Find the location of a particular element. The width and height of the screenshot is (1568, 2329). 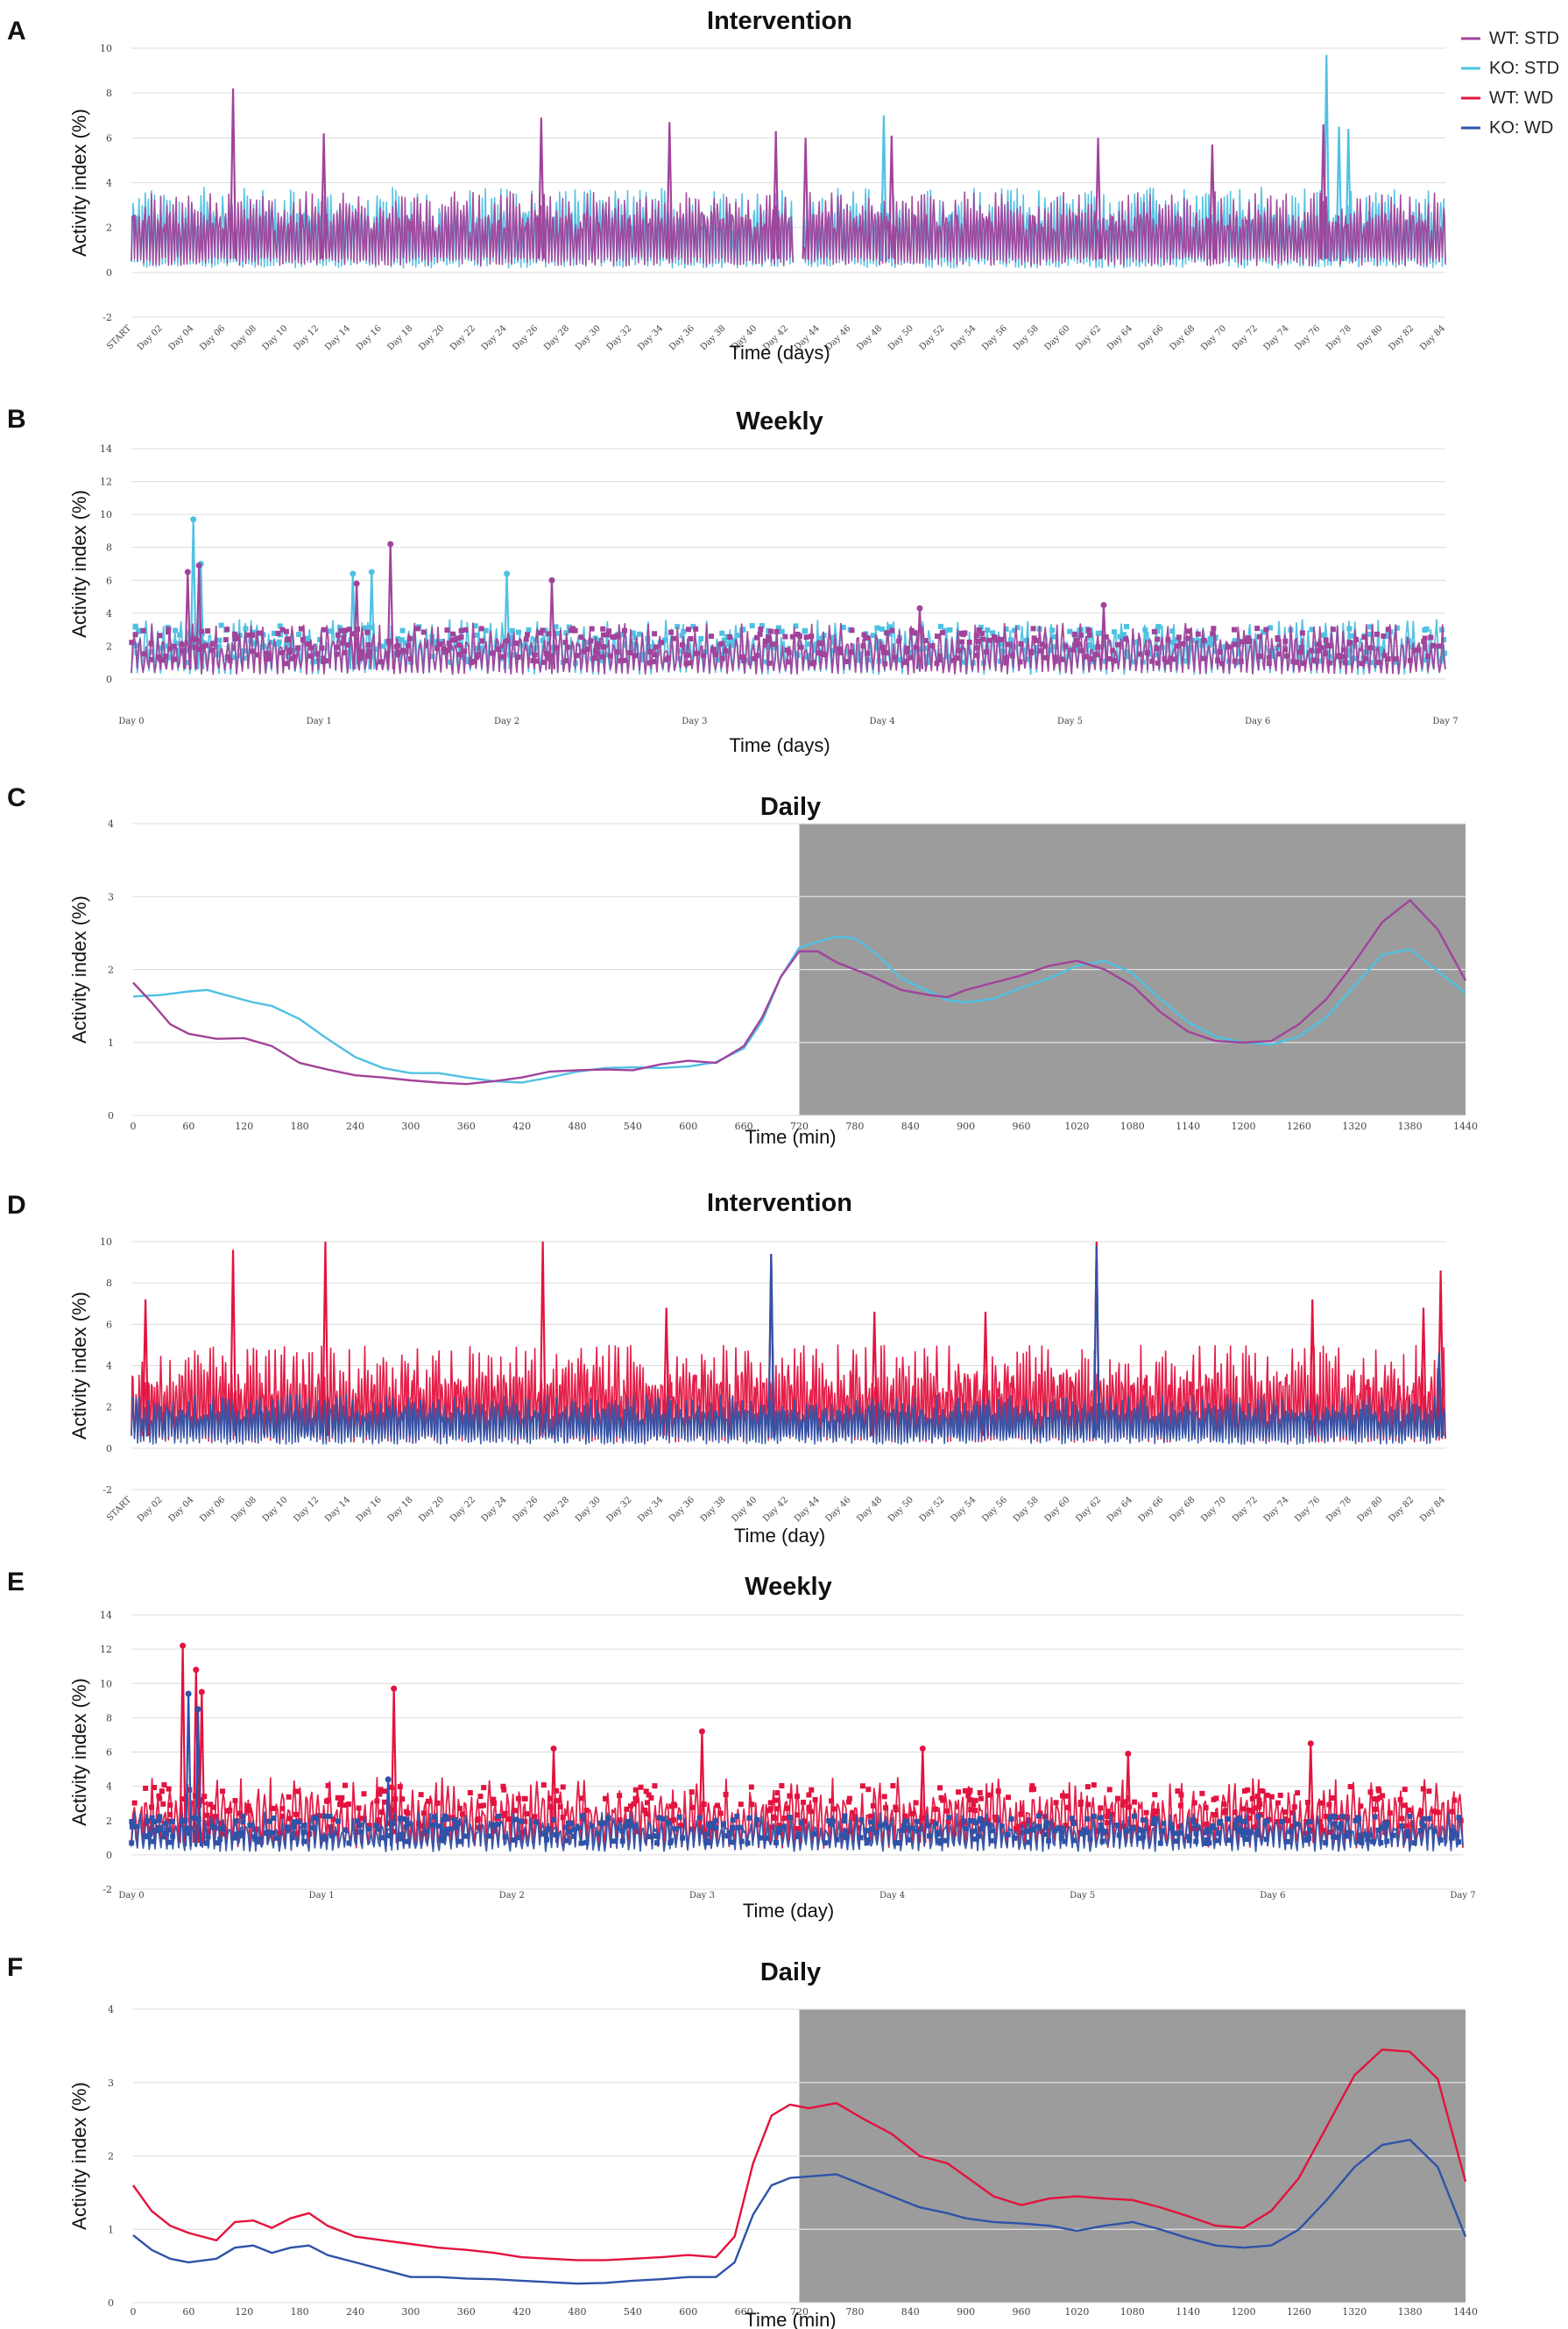

series-line-ko-wd is located at coordinates (799, 2211).